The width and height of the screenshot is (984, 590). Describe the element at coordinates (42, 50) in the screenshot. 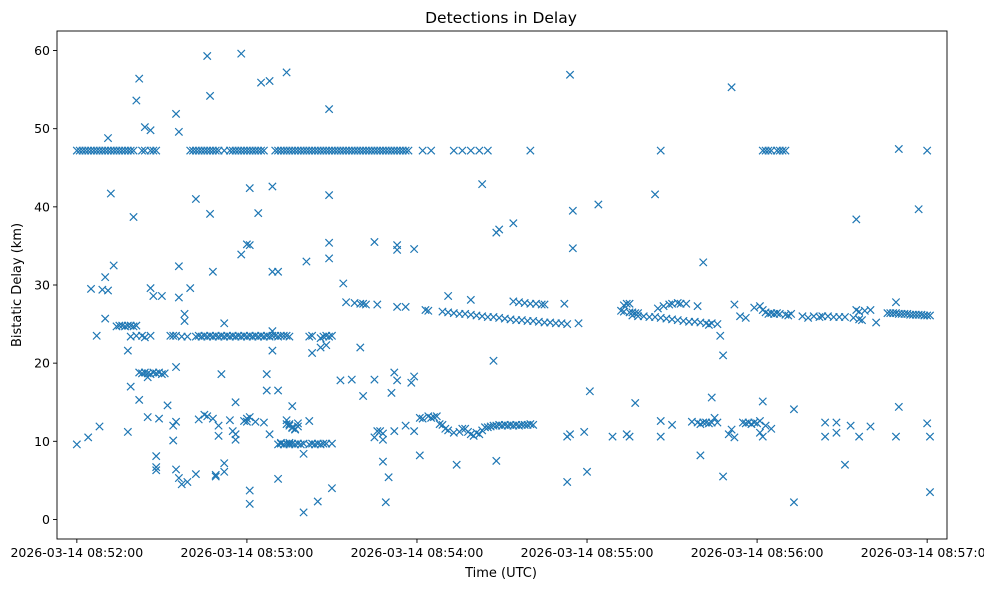

I see `y-tick-label: 60` at that location.